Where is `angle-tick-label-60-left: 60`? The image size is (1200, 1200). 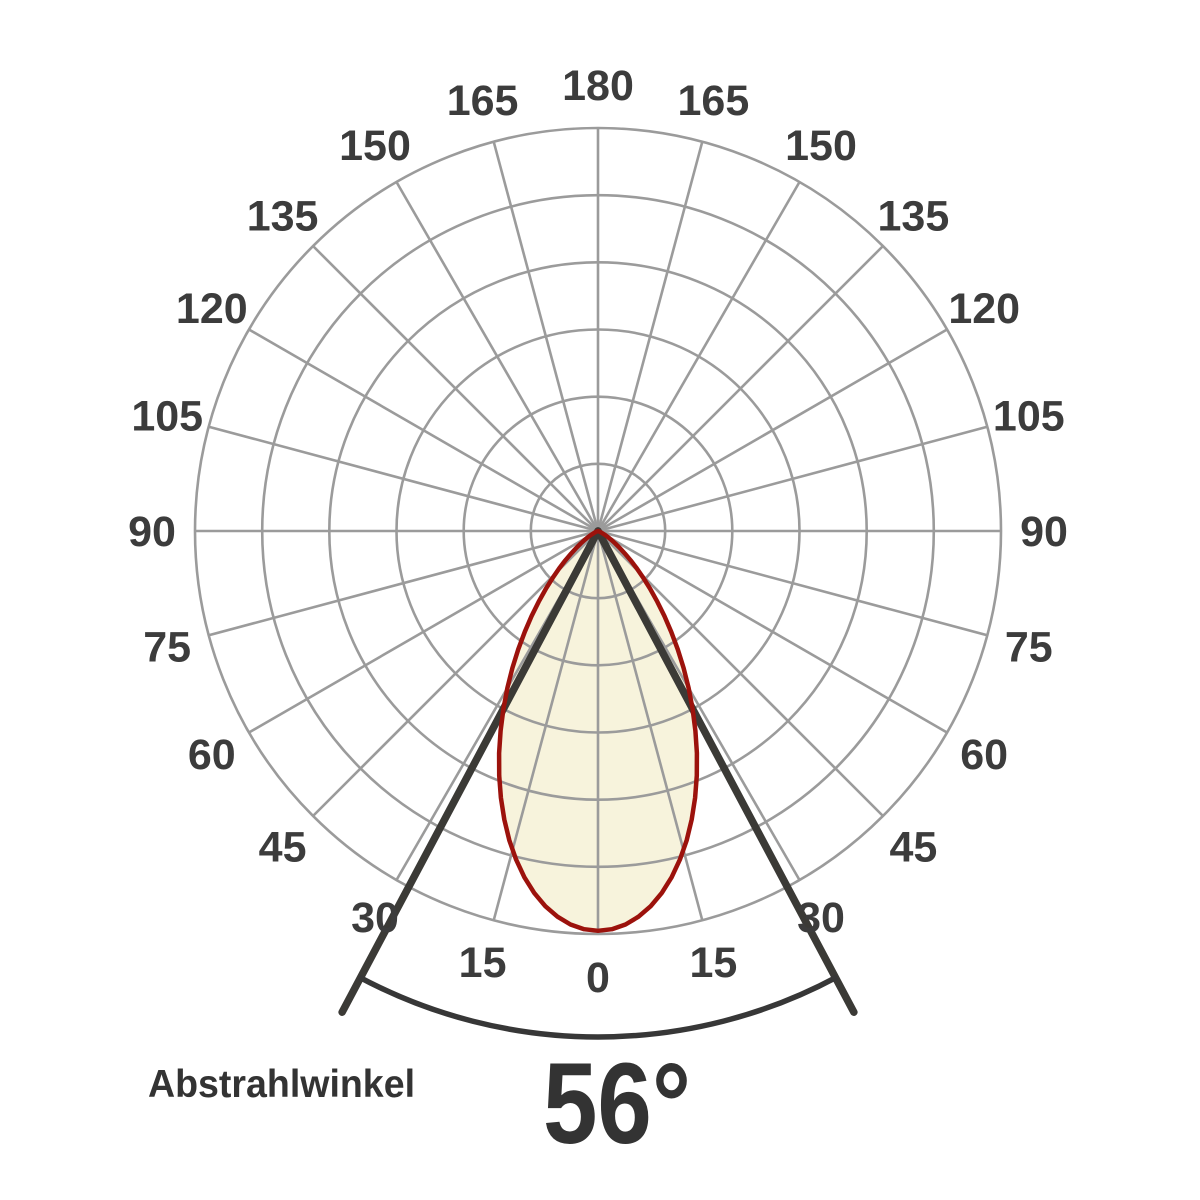 angle-tick-label-60-left: 60 is located at coordinates (212, 755).